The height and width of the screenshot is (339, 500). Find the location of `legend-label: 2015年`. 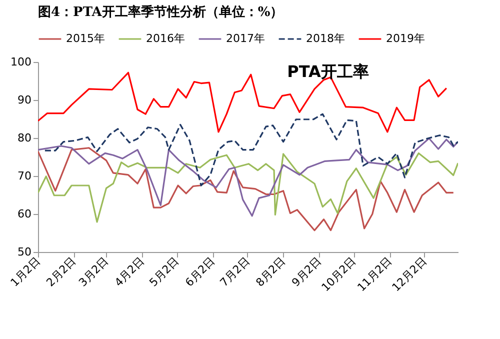

legend-label: 2015年 is located at coordinates (85, 38).